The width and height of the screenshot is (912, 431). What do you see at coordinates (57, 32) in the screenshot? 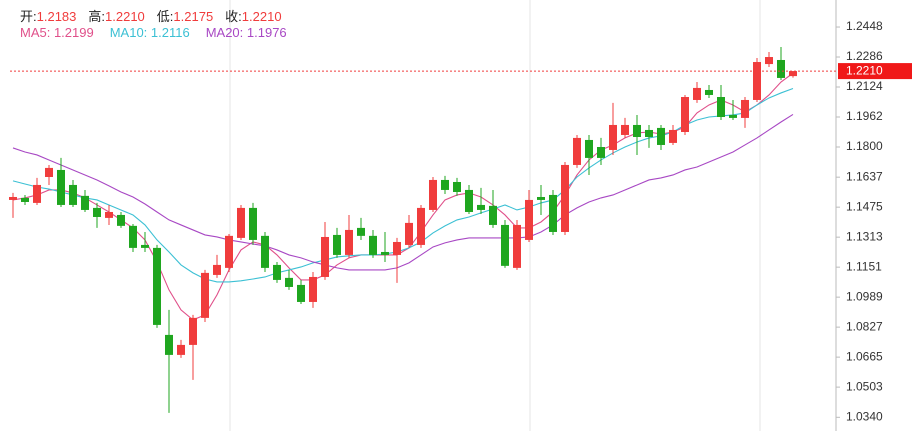
I see `legend-entry: MA5: 1.2199` at bounding box center [57, 32].